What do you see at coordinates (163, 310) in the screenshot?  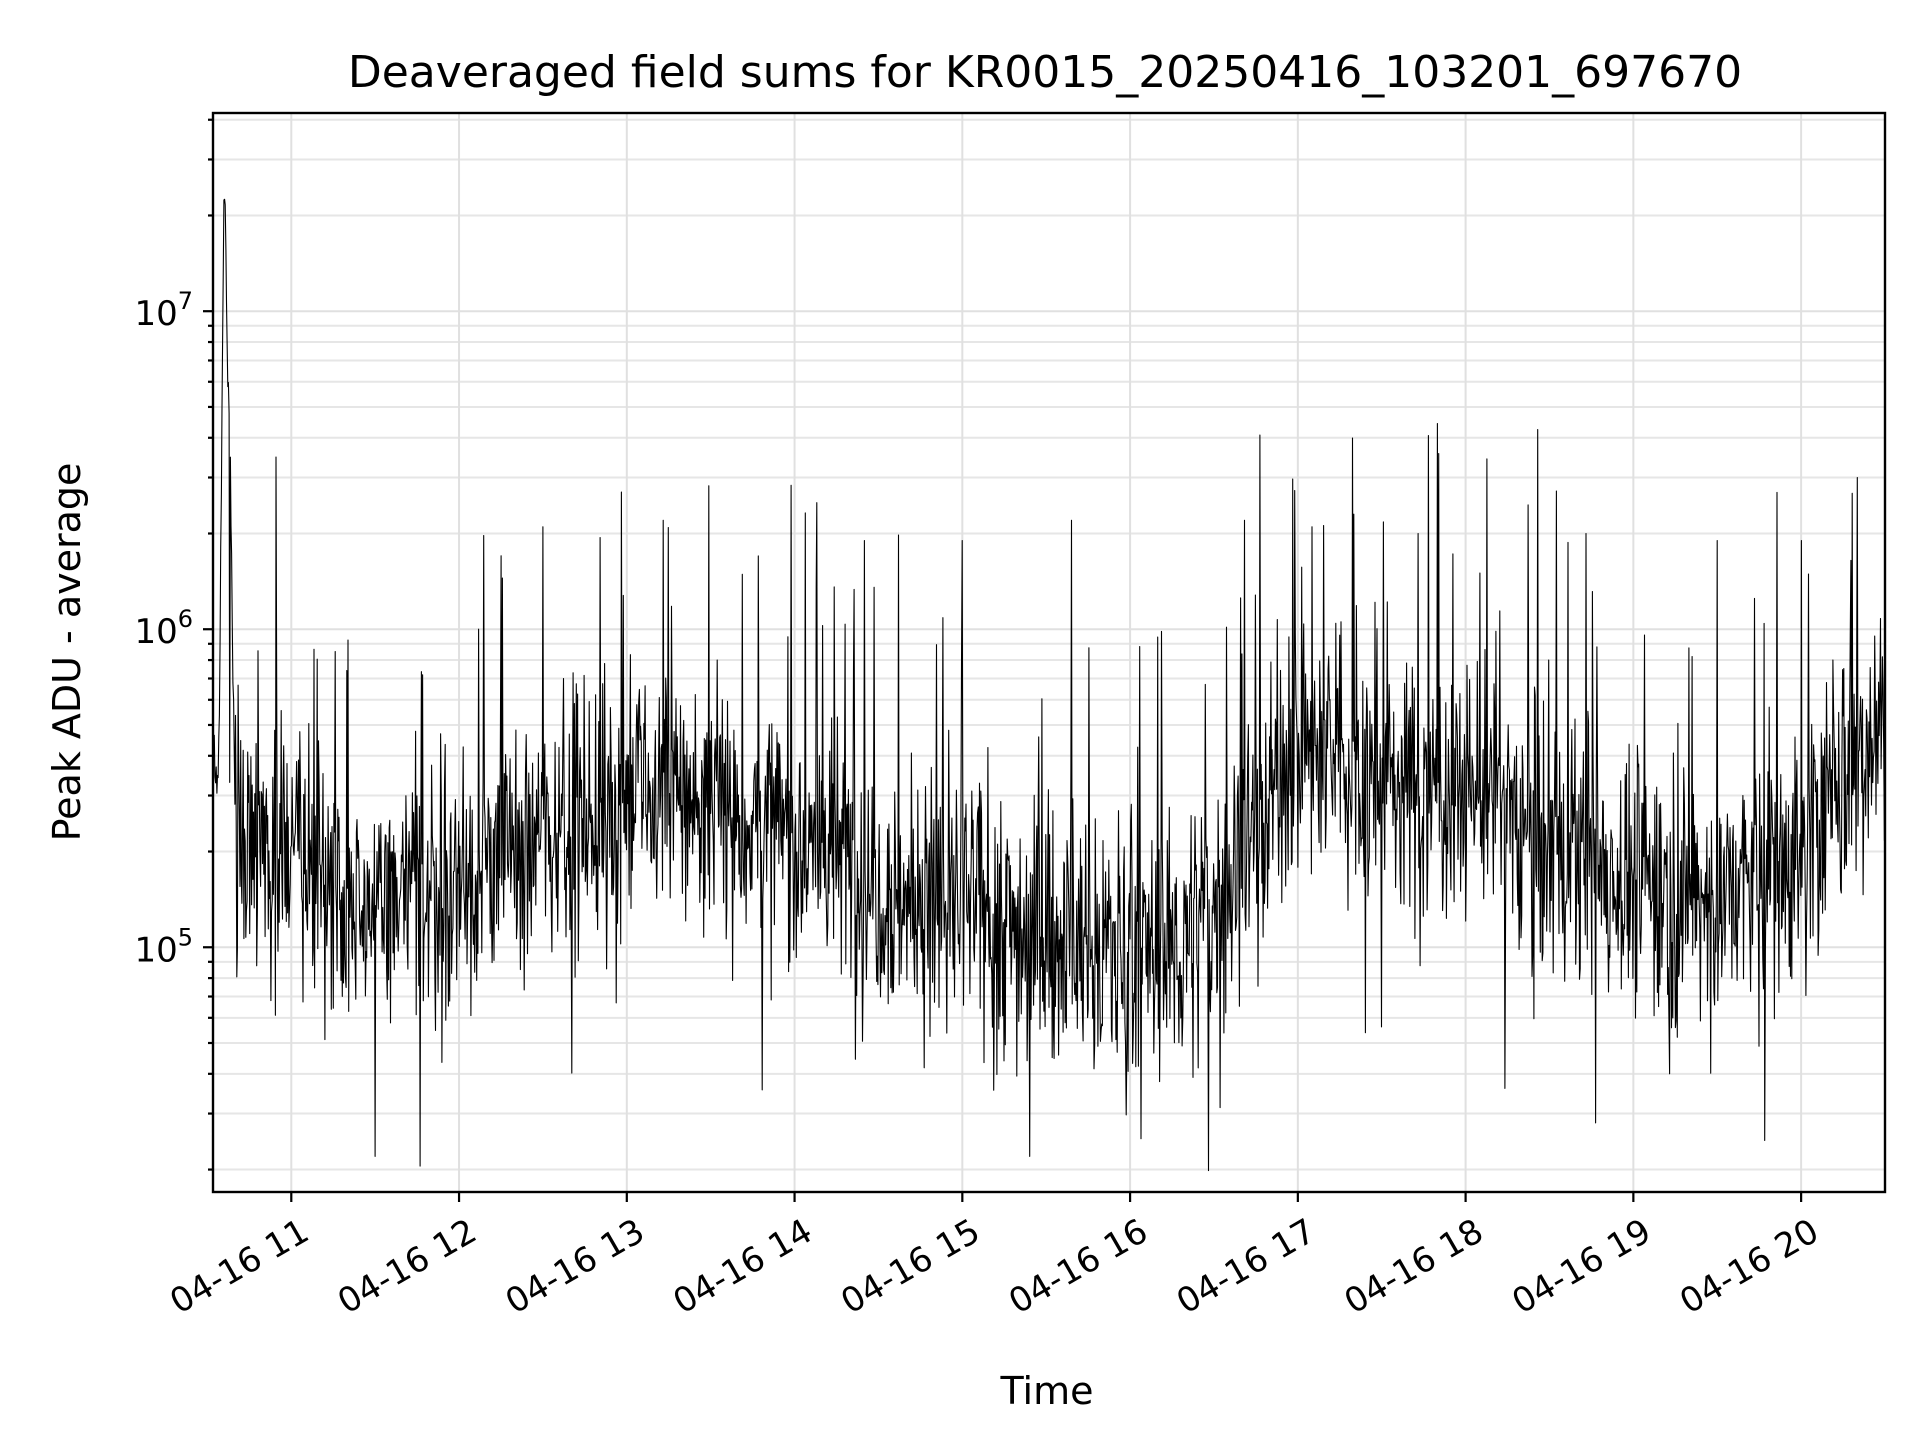 I see `y-tick-label: 10⁷` at bounding box center [163, 310].